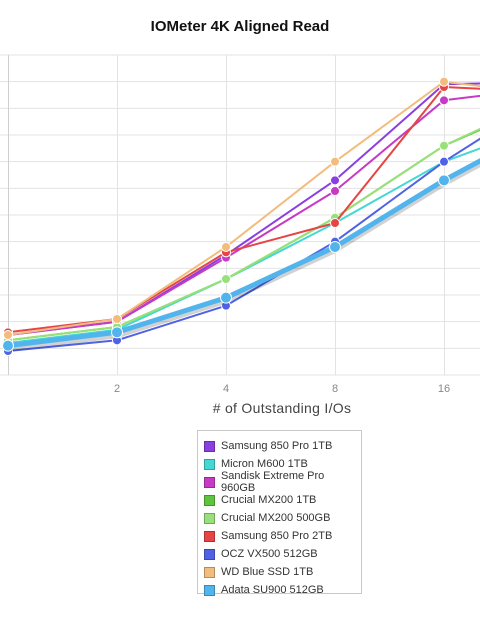 The image size is (480, 622). I want to click on legend-item: Samsung 850 Pro 2TB, so click(282, 536).